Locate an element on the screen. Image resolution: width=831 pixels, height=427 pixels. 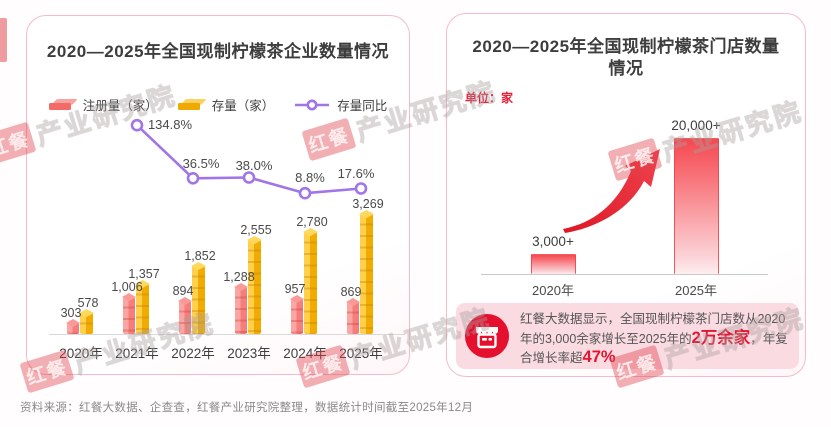
legend-label: 存量（家） is located at coordinates (243, 106).